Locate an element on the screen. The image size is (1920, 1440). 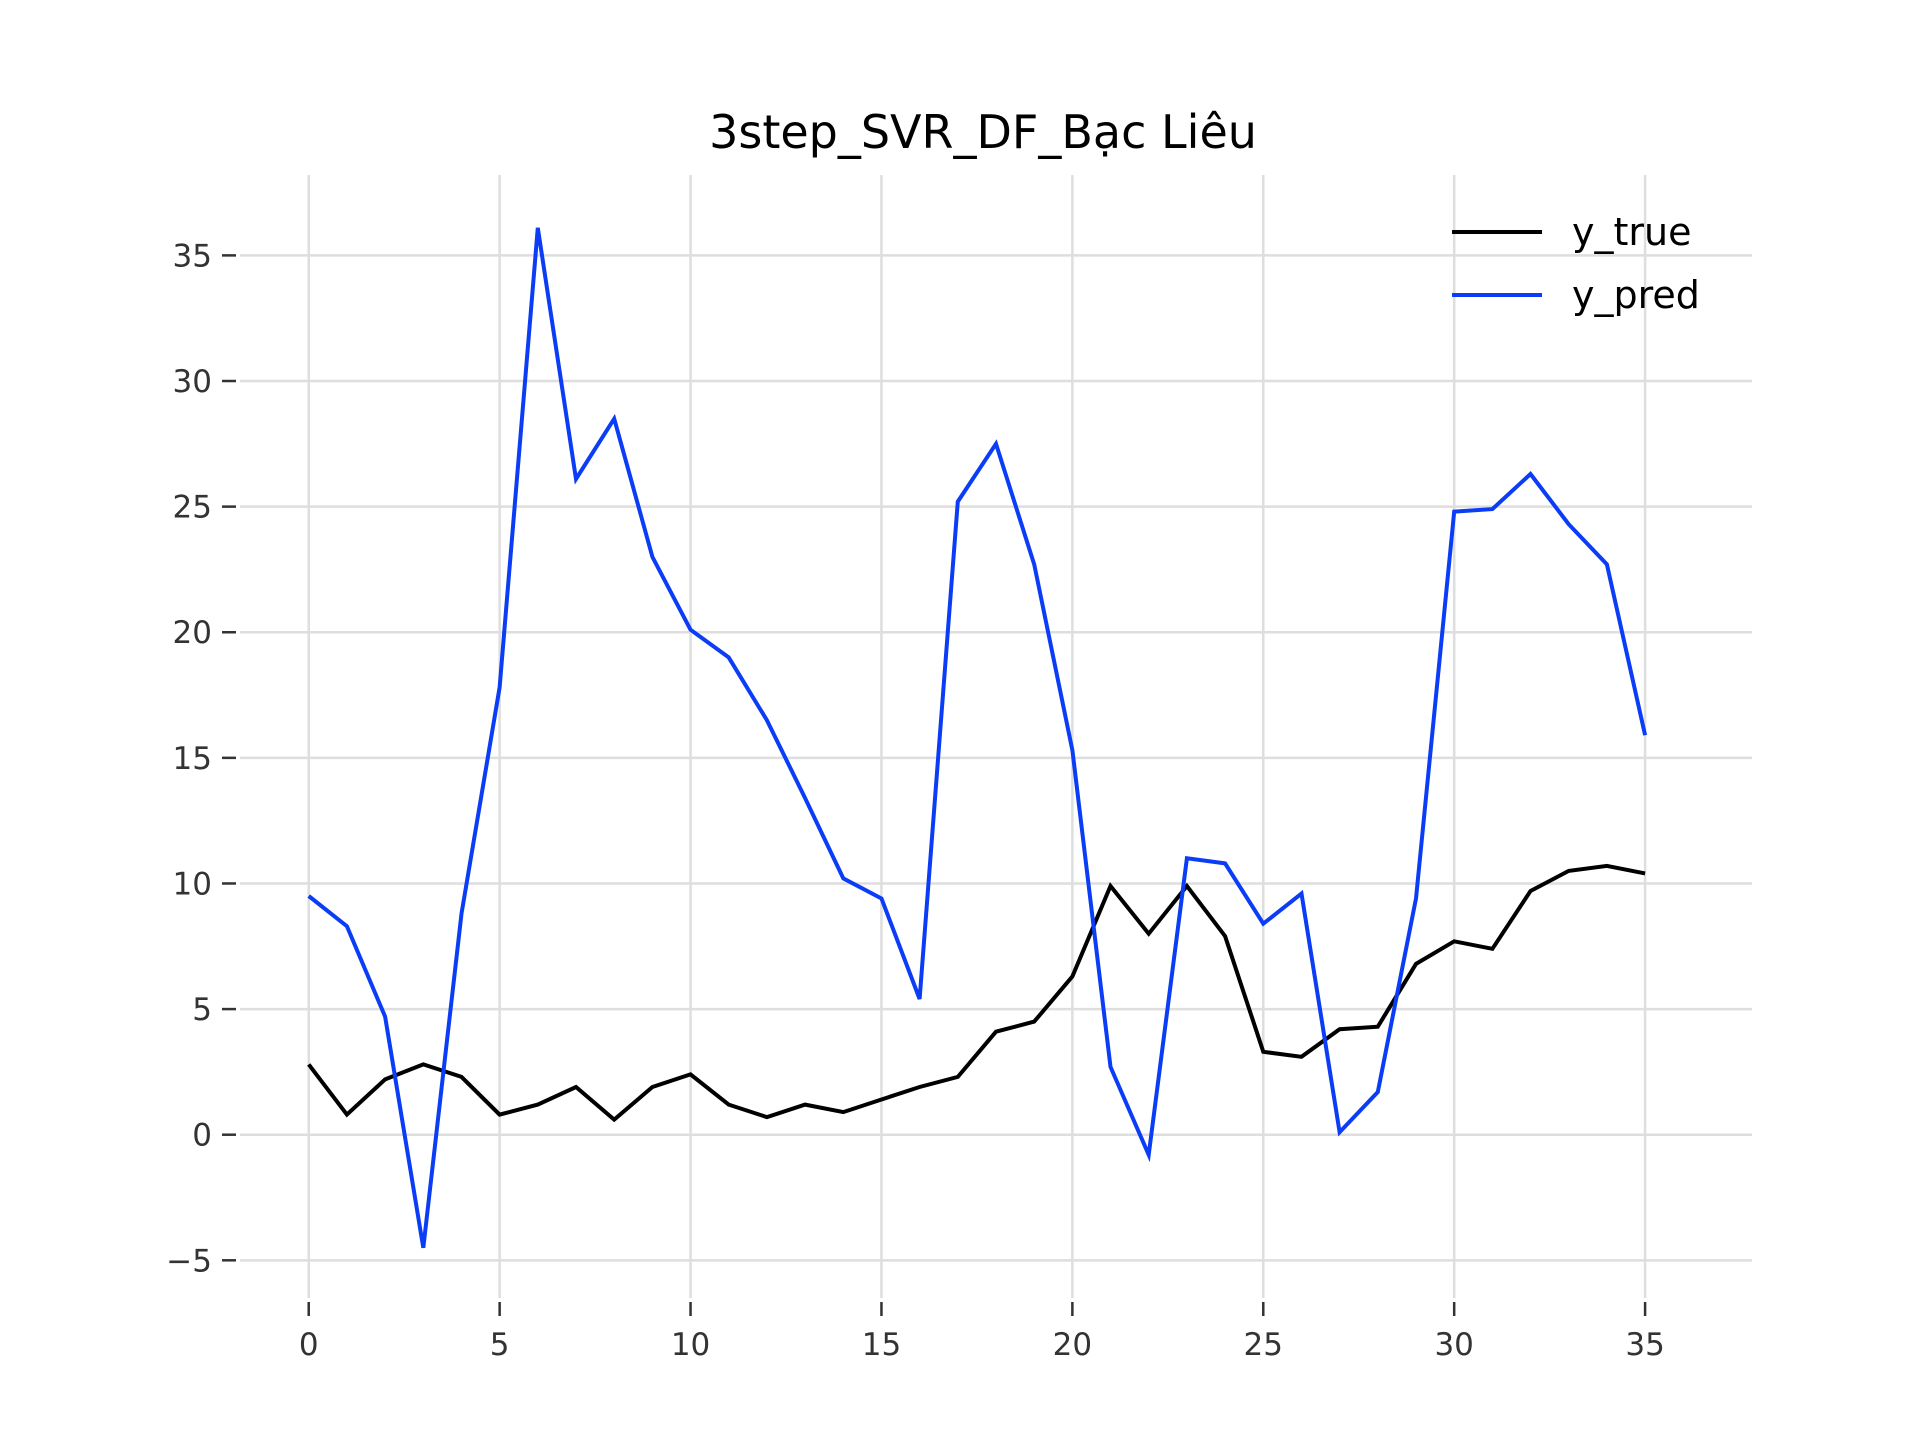
x-tick-label: 30 is located at coordinates (1453, 1345).